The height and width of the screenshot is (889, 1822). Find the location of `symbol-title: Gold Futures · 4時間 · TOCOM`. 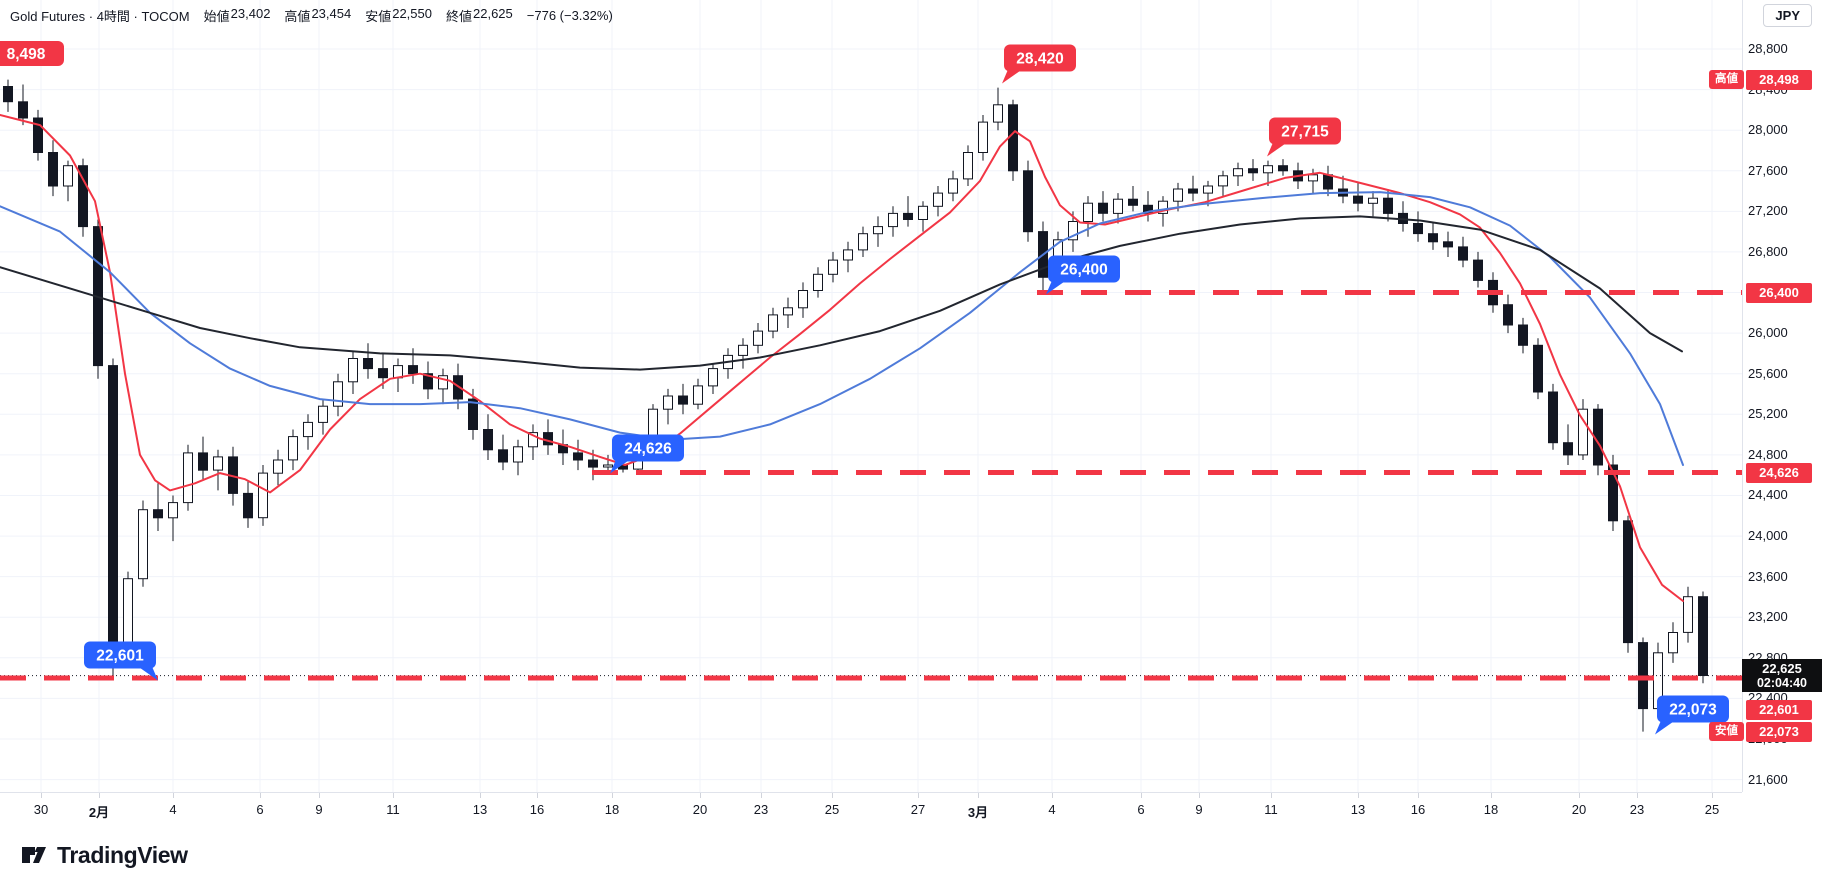

symbol-title: Gold Futures · 4時間 · TOCOM is located at coordinates (100, 16).